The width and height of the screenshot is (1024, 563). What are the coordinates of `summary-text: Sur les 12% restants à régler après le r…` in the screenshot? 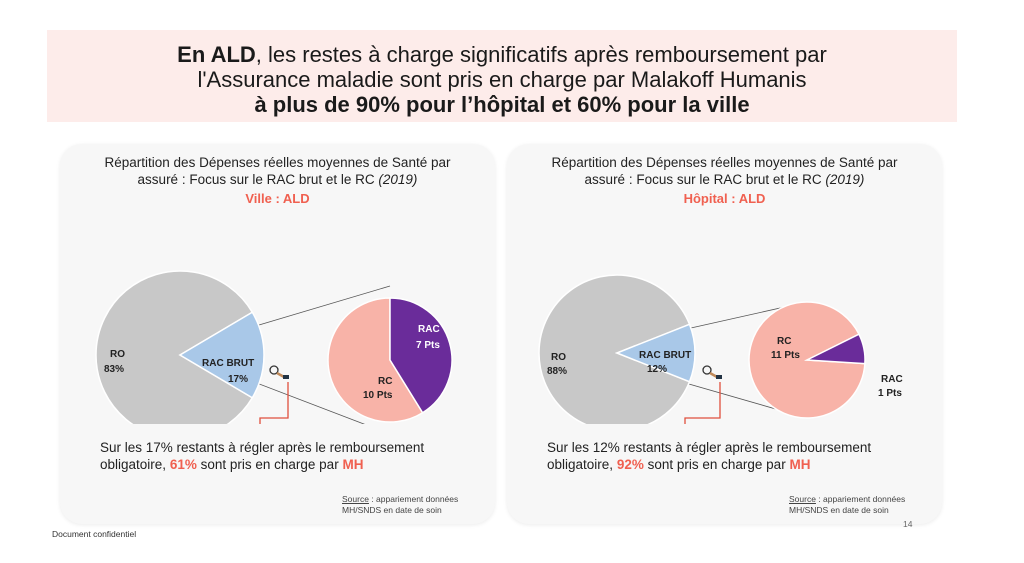 It's located at (737, 456).